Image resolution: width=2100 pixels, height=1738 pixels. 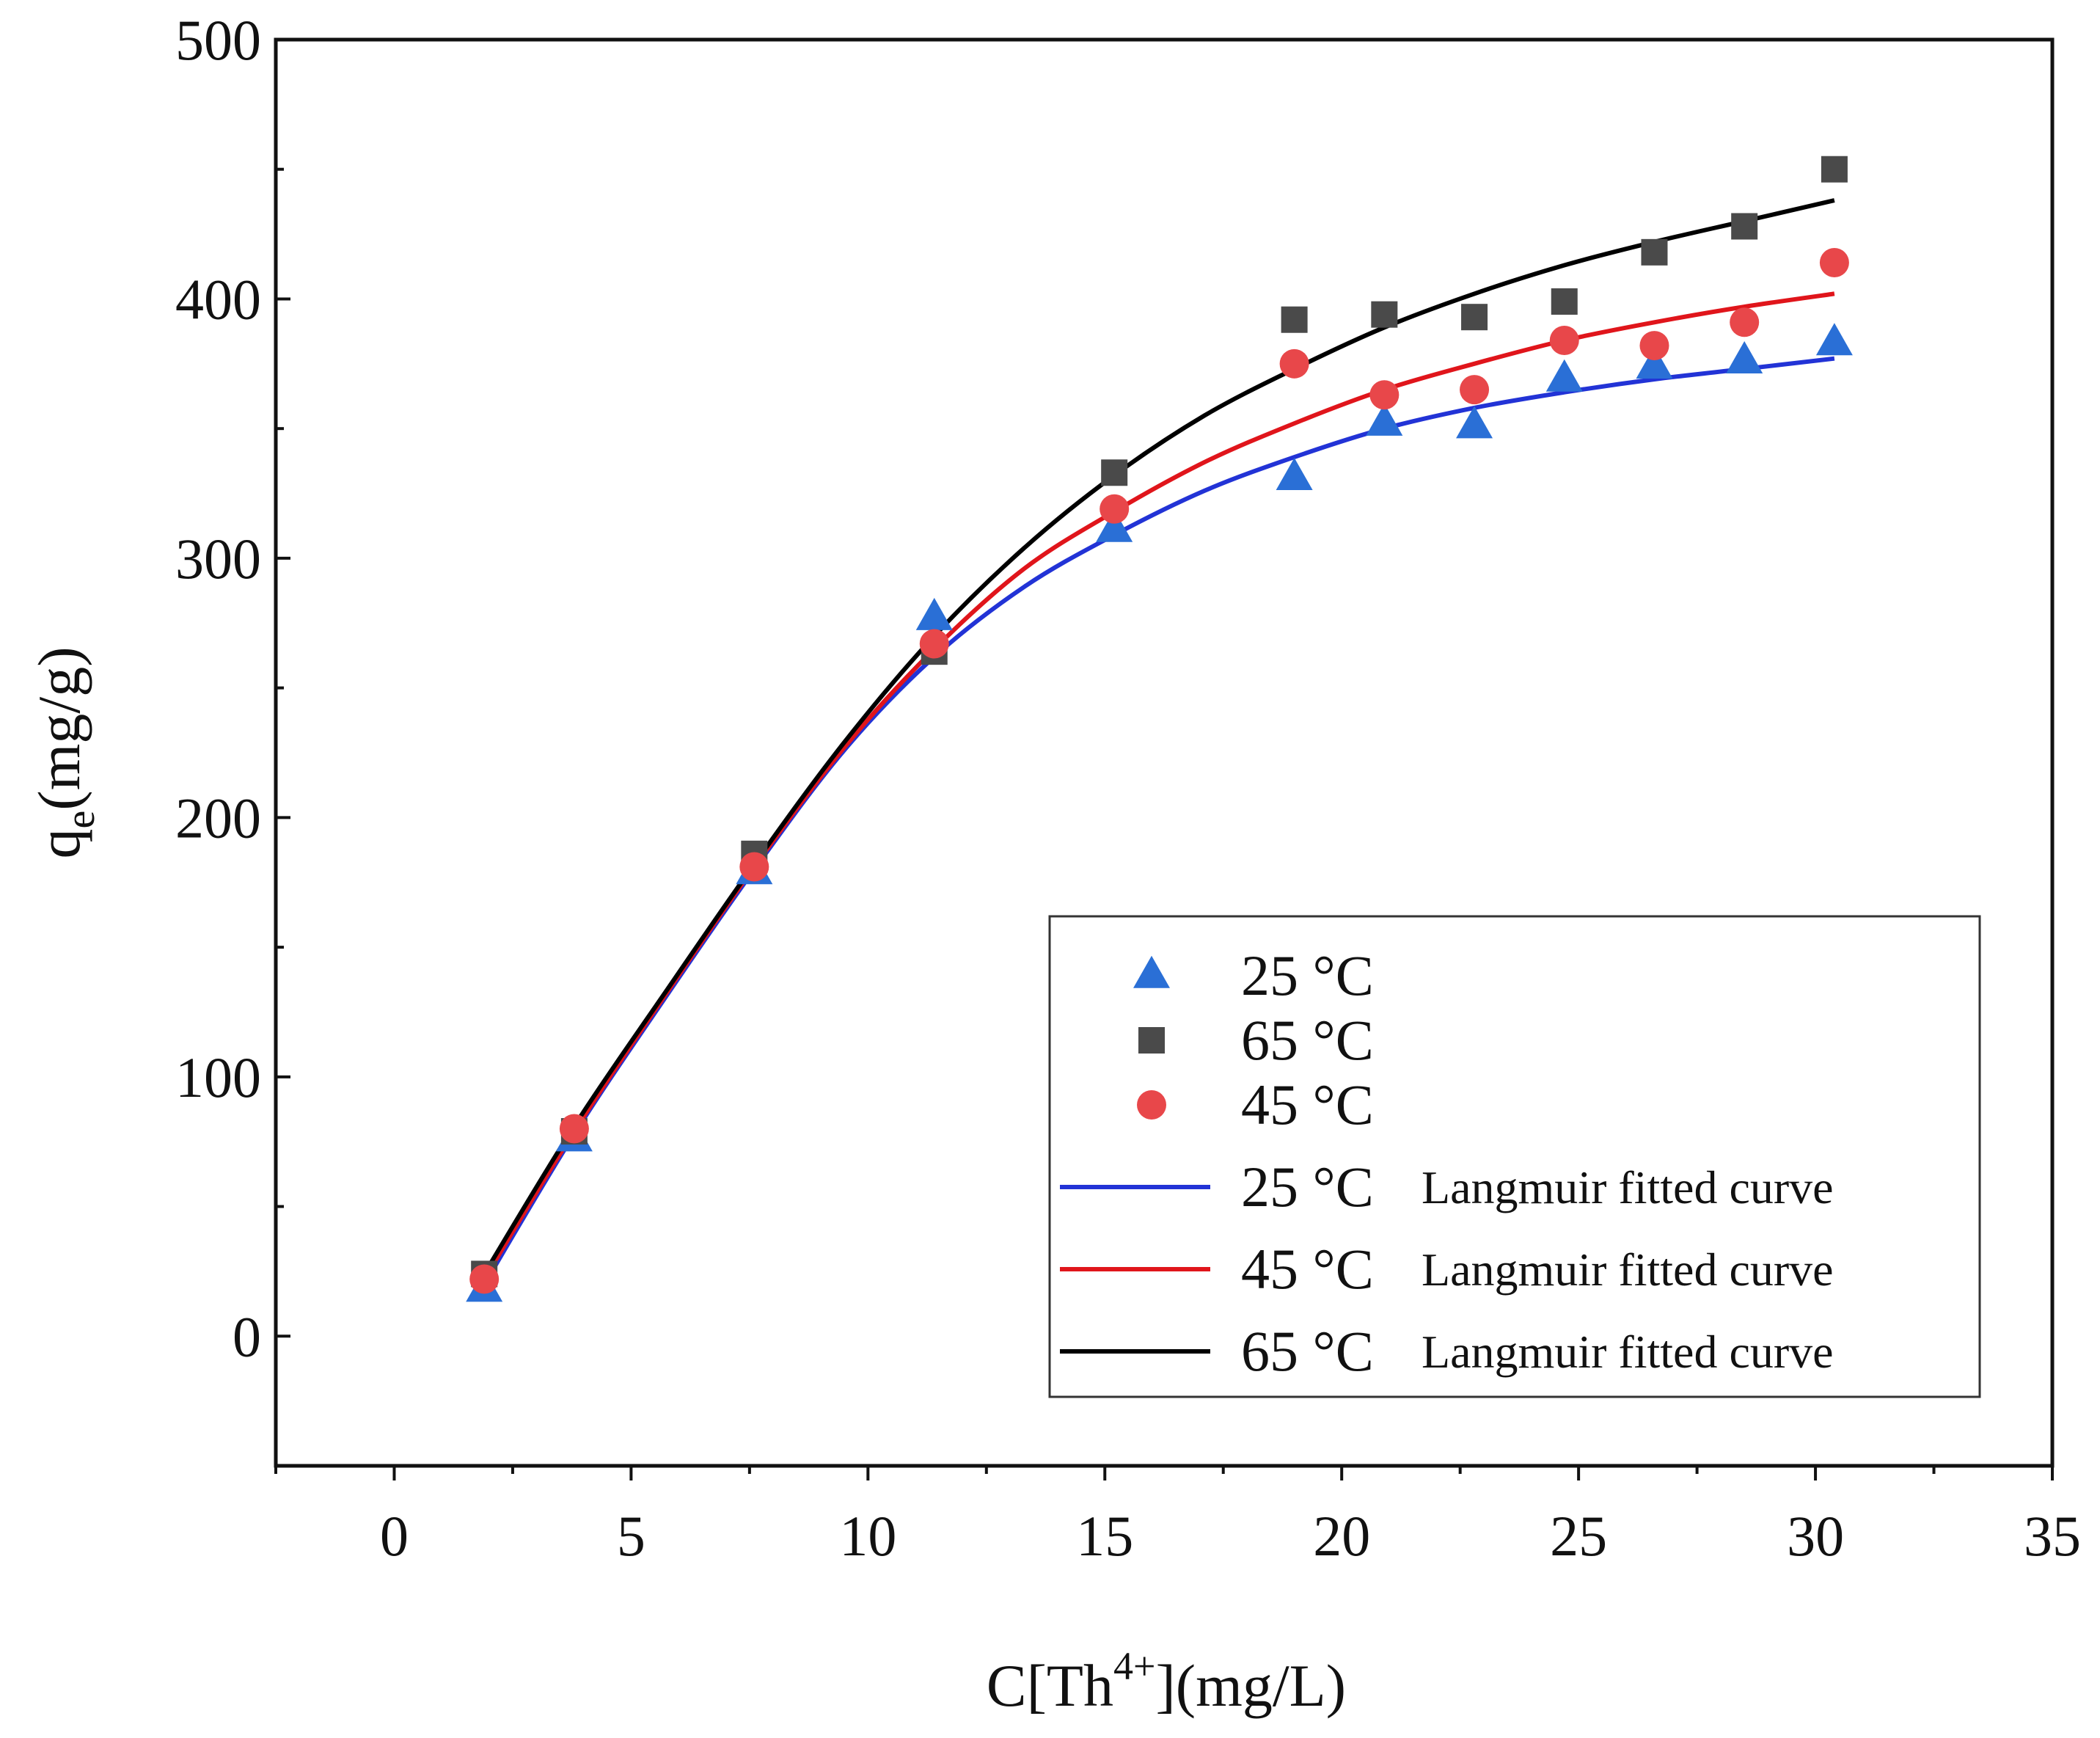 What do you see at coordinates (1341, 1536) in the screenshot?
I see `x-tick-label: 20` at bounding box center [1341, 1536].